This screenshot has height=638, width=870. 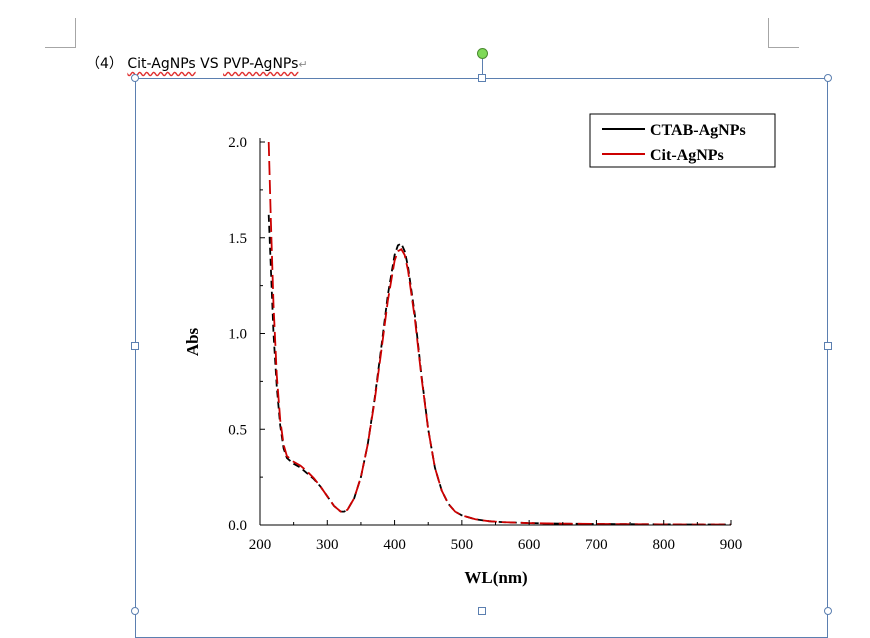 What do you see at coordinates (596, 545) in the screenshot?
I see `x-tick-label: 700` at bounding box center [596, 545].